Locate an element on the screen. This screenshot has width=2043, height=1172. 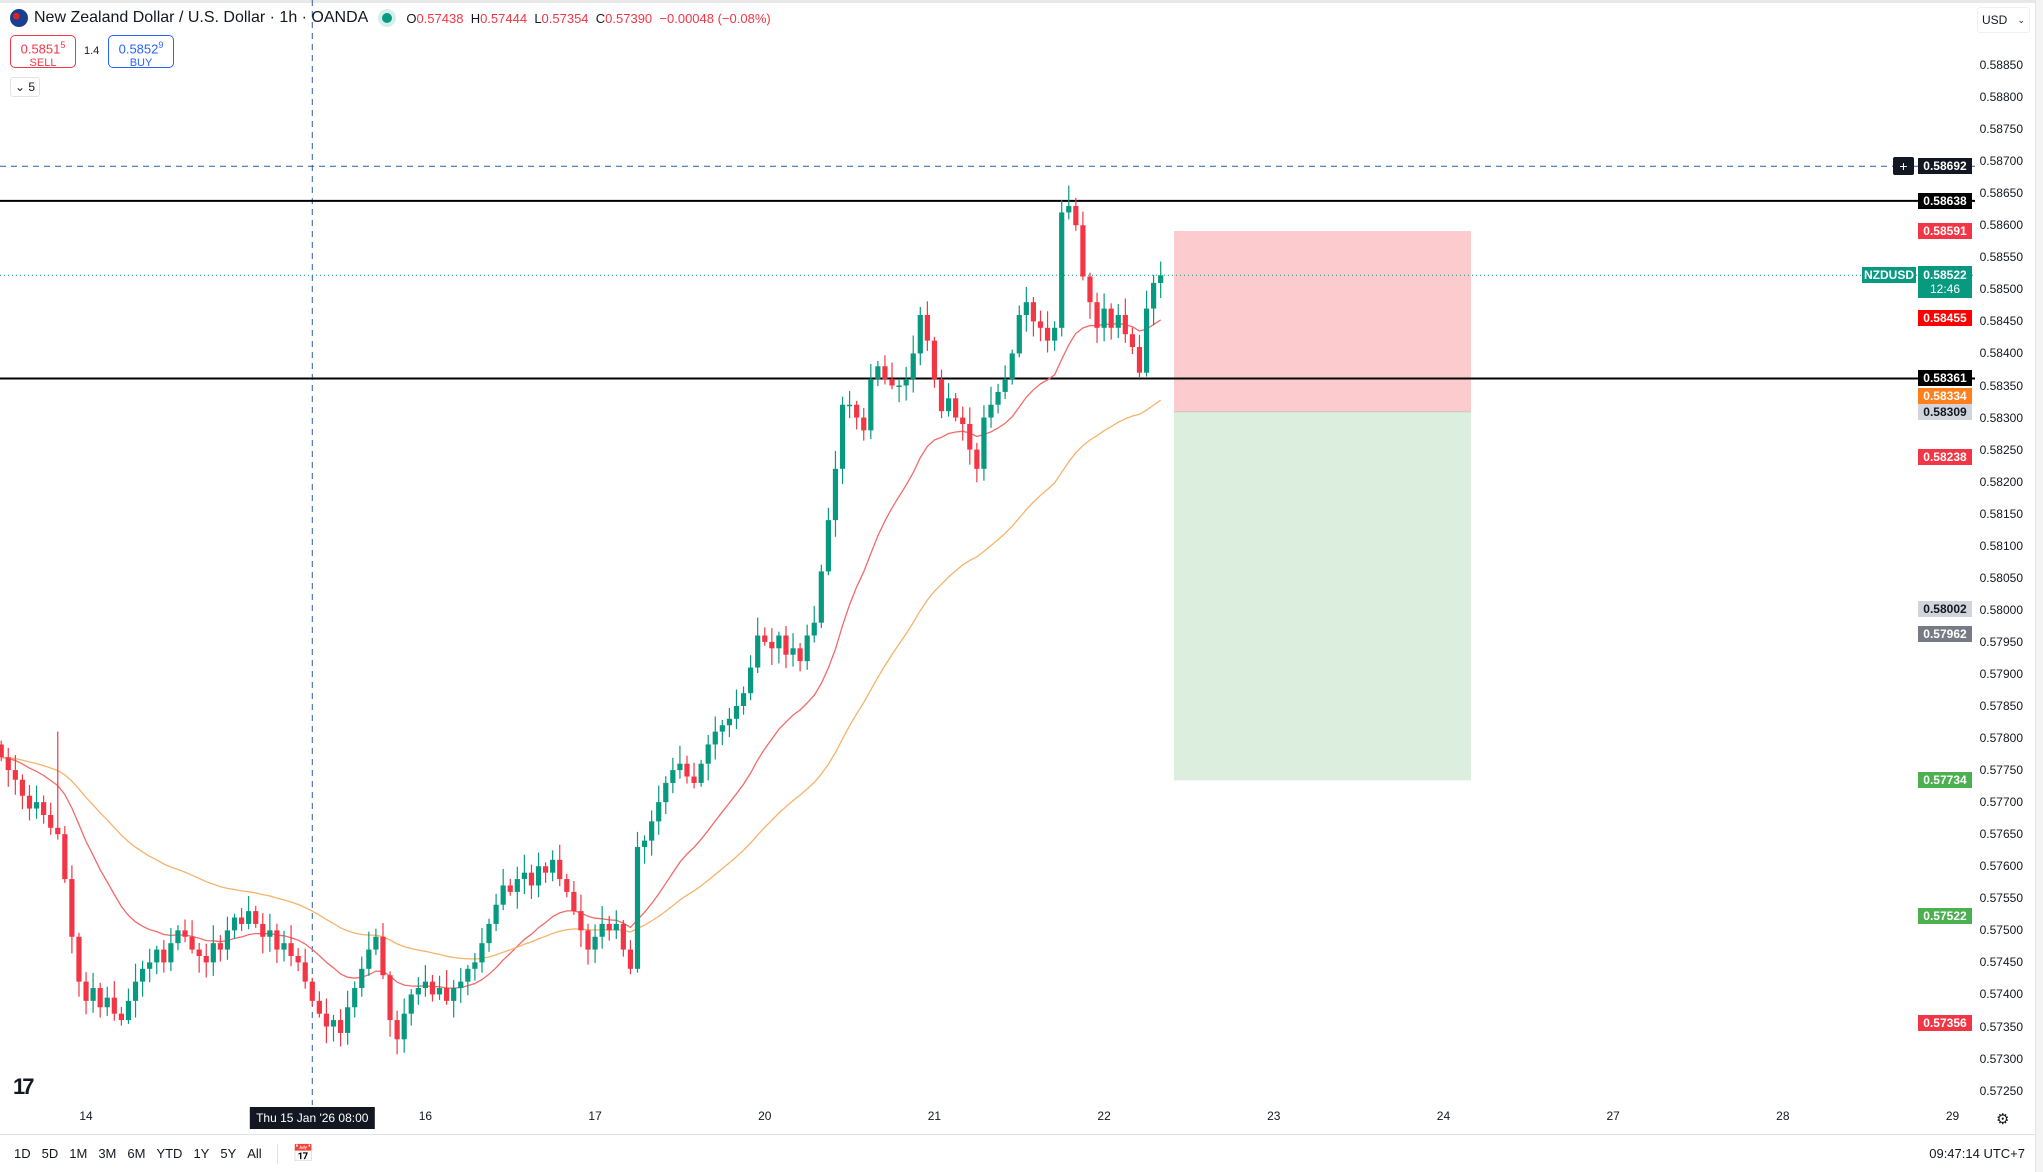
range-3m-button: 3M is located at coordinates (107, 1153).